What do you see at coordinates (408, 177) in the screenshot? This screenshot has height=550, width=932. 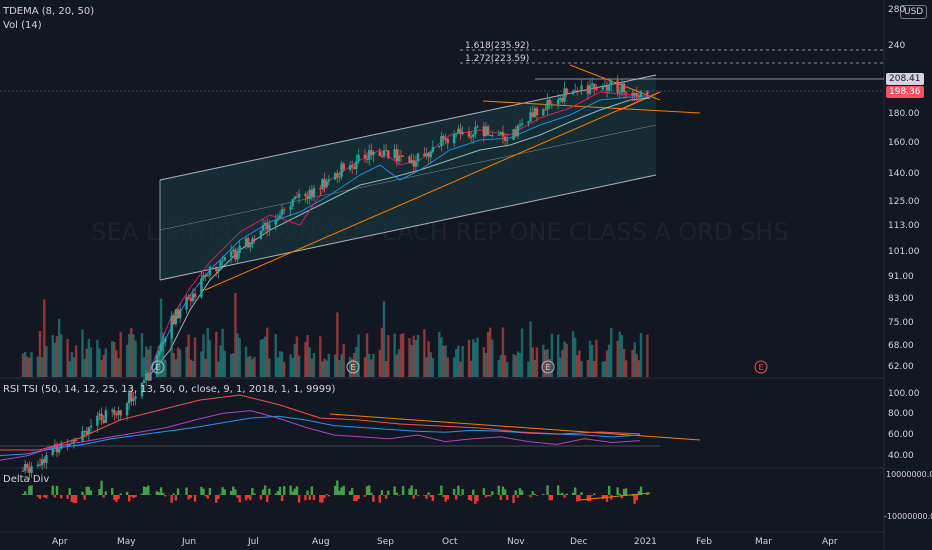 I see `channel-mid-line` at bounding box center [408, 177].